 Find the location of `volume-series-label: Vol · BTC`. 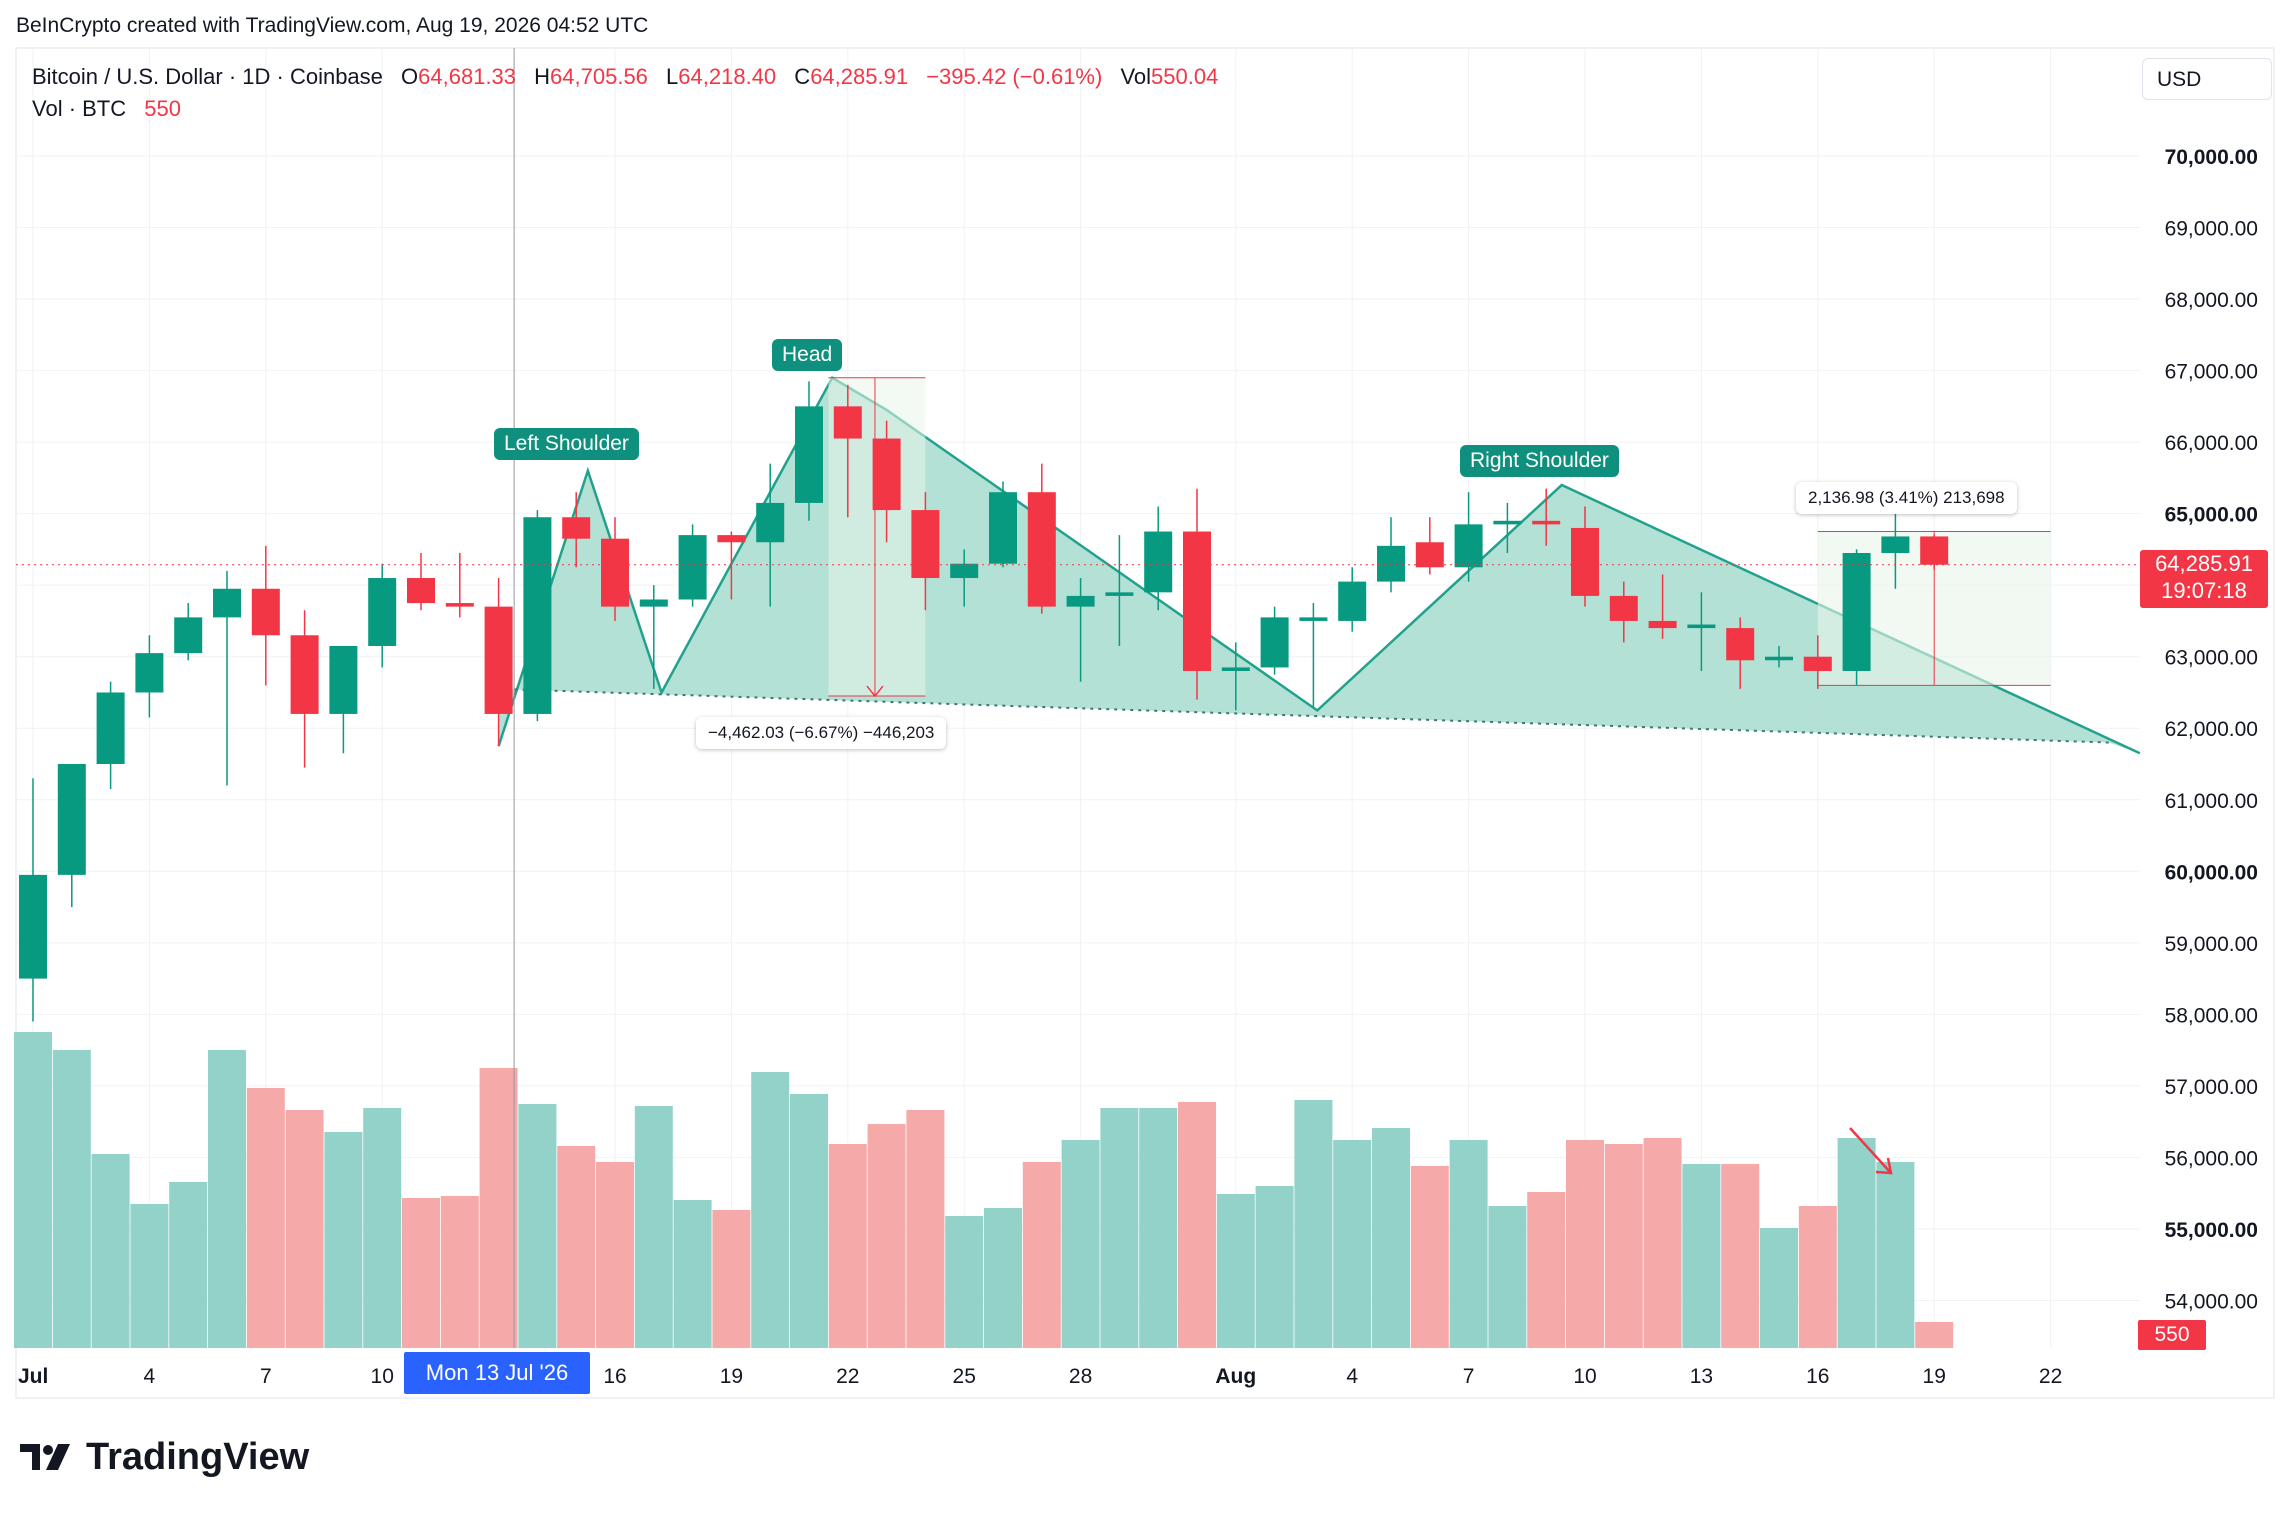

volume-series-label: Vol · BTC is located at coordinates (79, 108).